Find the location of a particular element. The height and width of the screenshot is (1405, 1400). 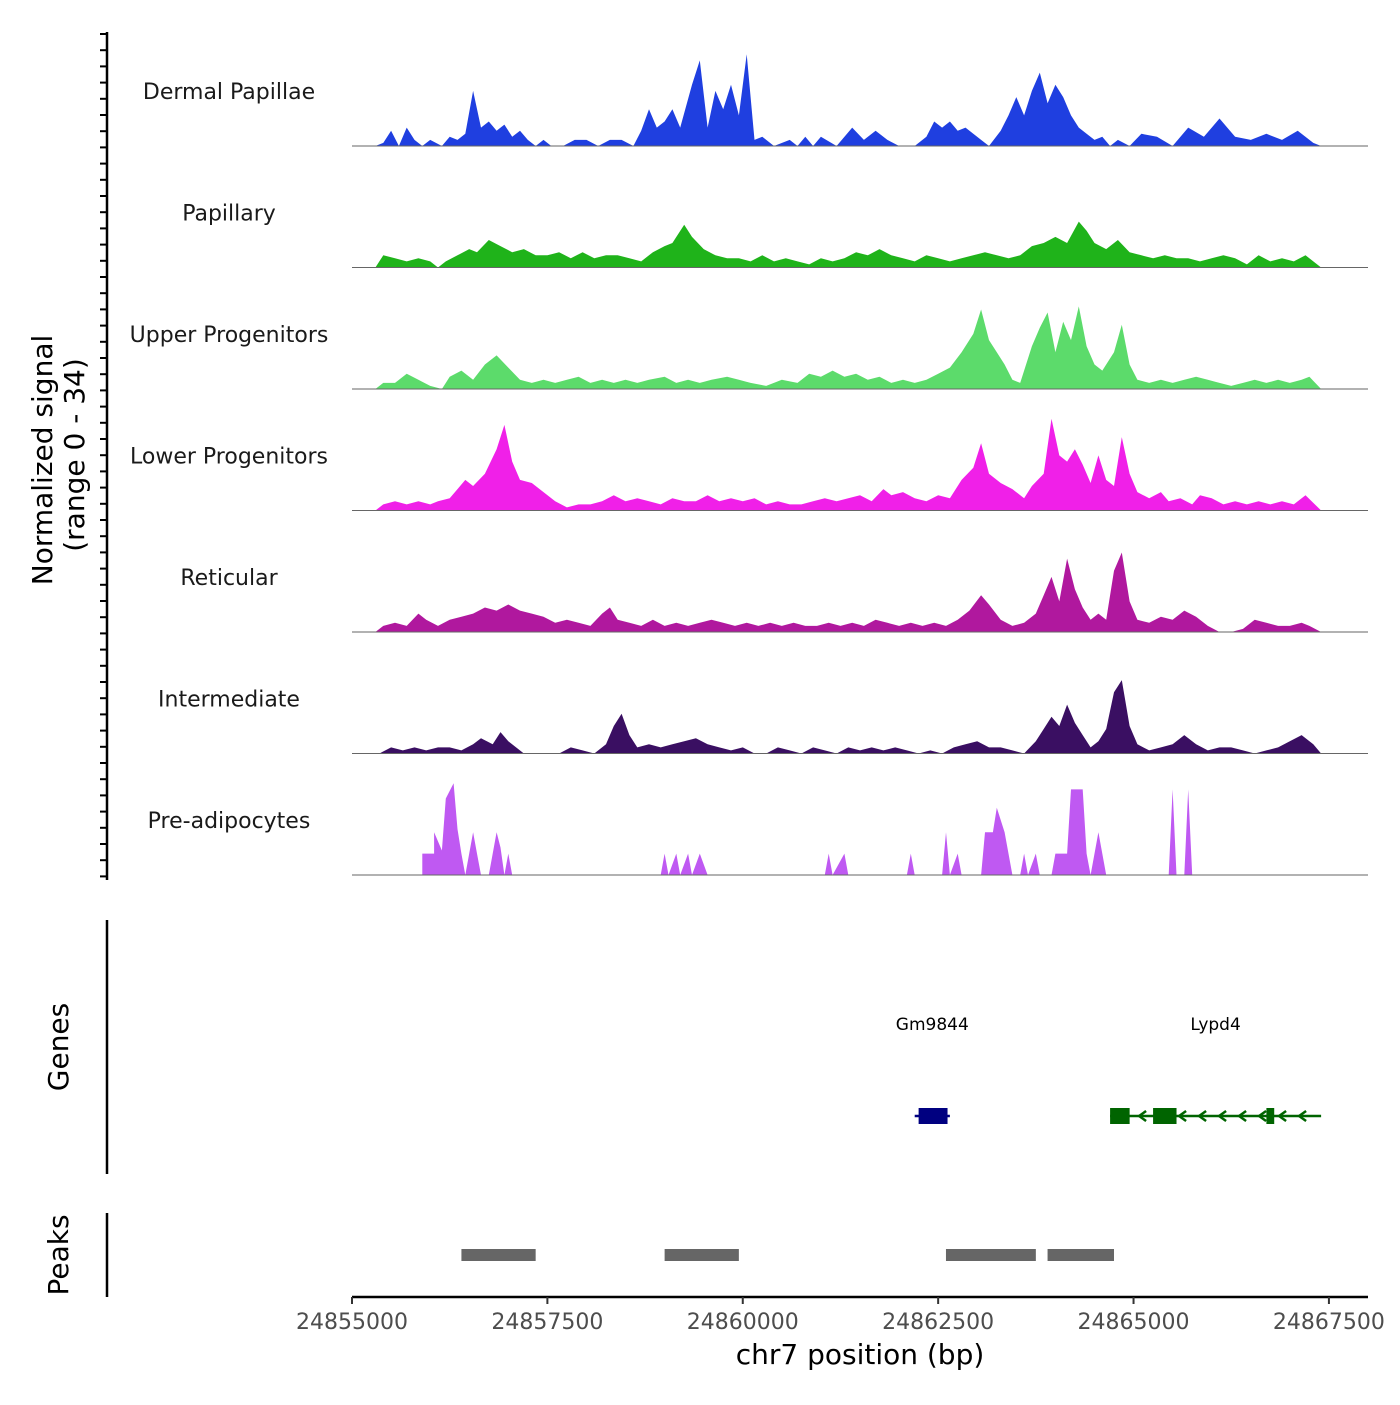

x-tick-label: 24857500 is located at coordinates (547, 1322).